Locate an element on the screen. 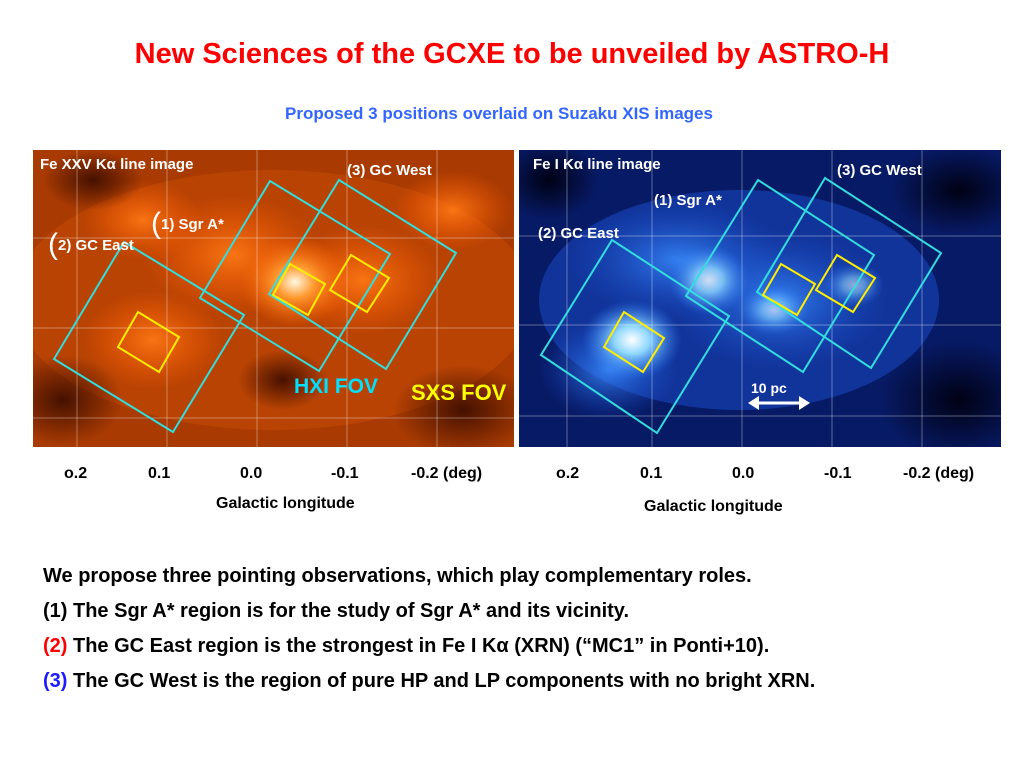  gc-east-label-paren: ( is located at coordinates (53, 244).